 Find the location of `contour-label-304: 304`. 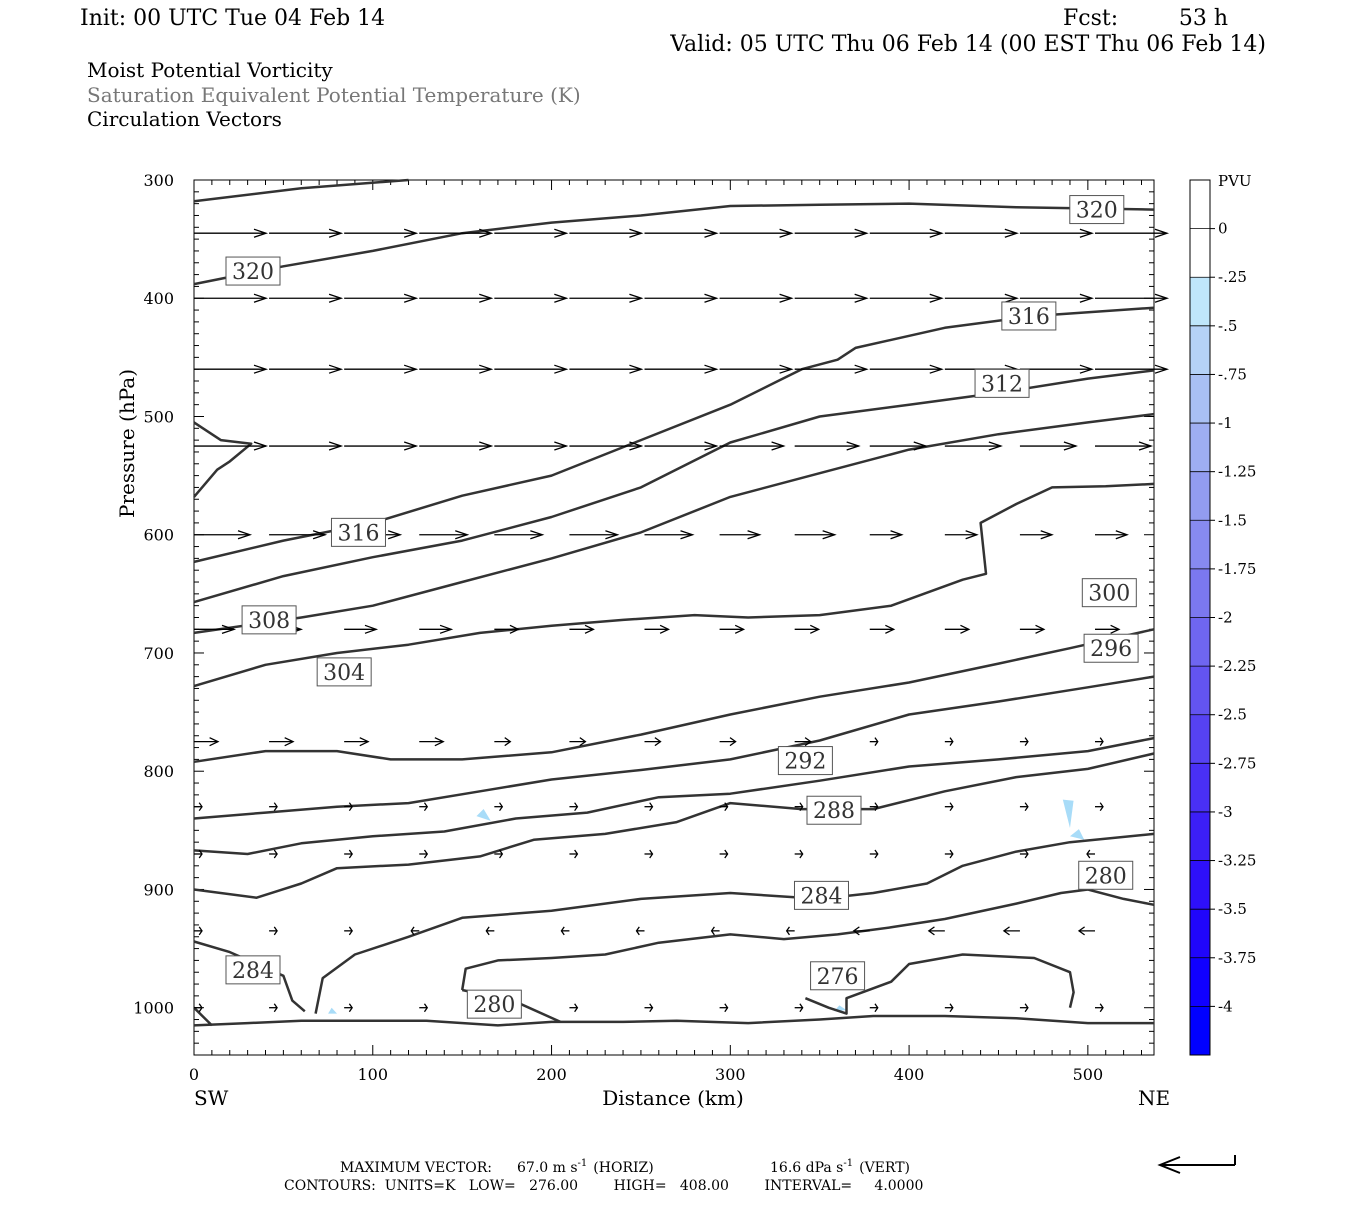

contour-label-304: 304 is located at coordinates (344, 672).